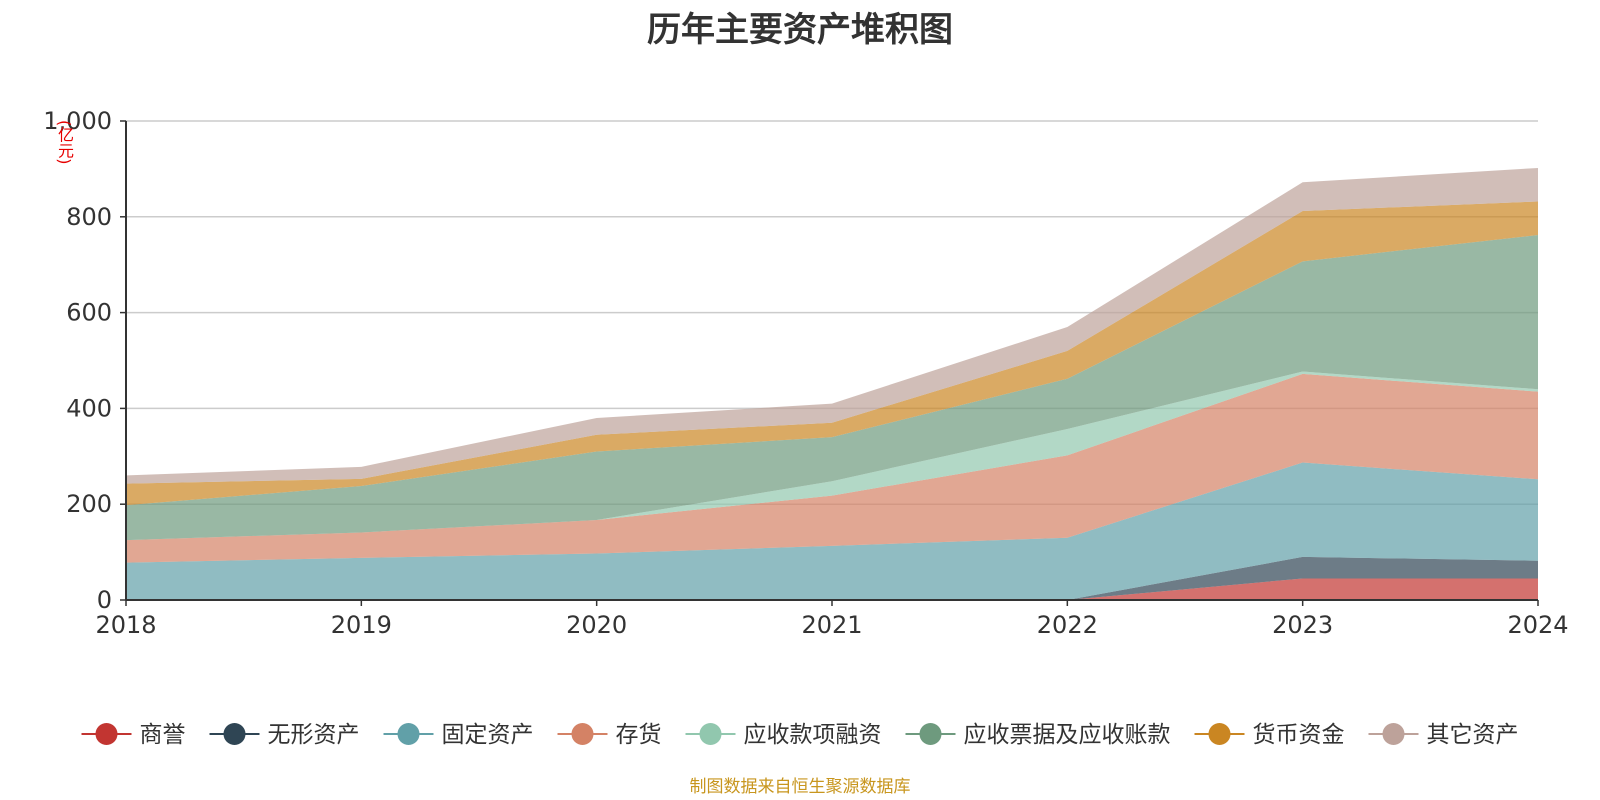 This screenshot has width=1600, height=800. I want to click on y-tick-label: 0, so click(104, 600).